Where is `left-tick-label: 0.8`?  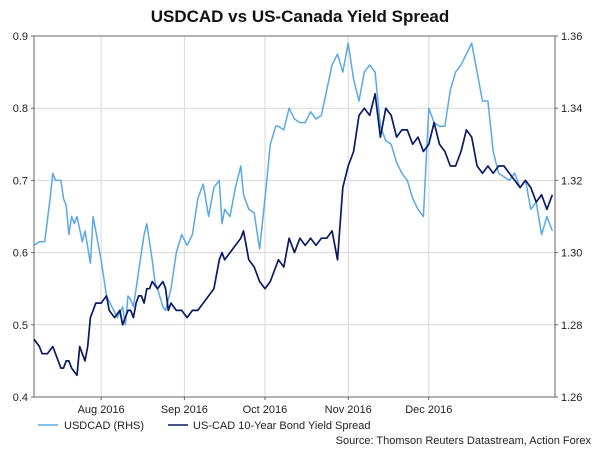
left-tick-label: 0.8 is located at coordinates (20, 109).